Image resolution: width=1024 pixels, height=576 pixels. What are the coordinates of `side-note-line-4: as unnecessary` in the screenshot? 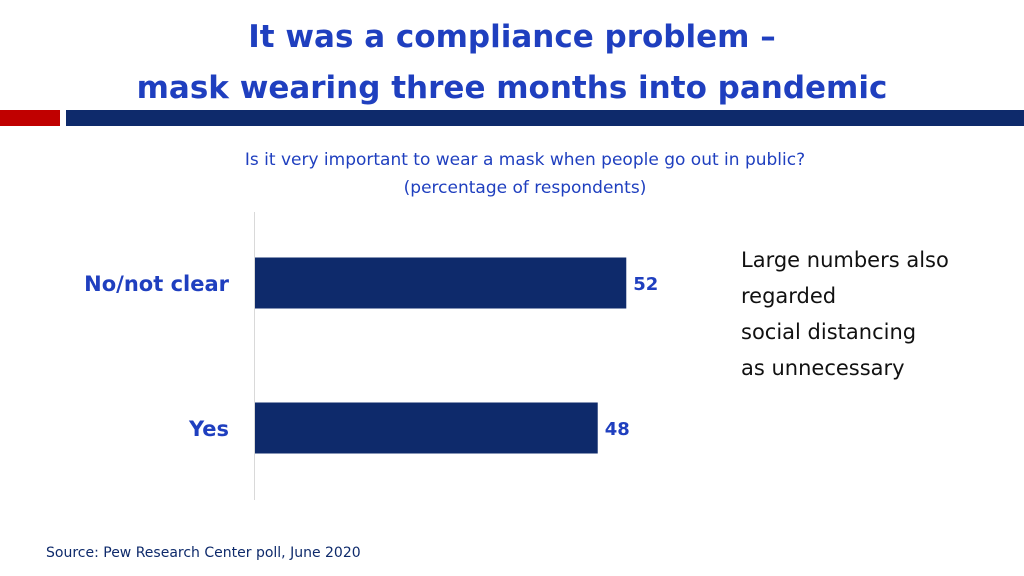 It's located at (823, 368).